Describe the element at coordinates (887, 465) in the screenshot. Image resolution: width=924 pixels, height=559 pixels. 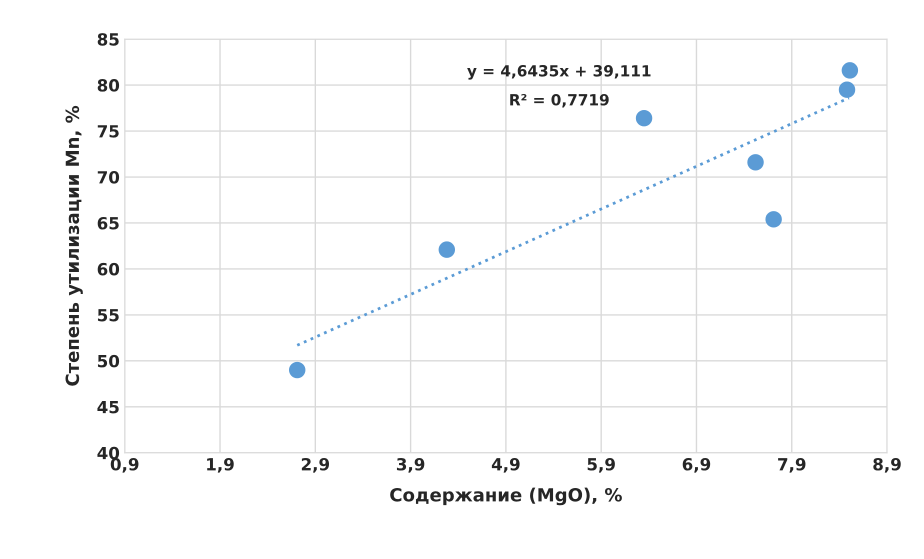
I see `x-tick-label: 8,9` at that location.